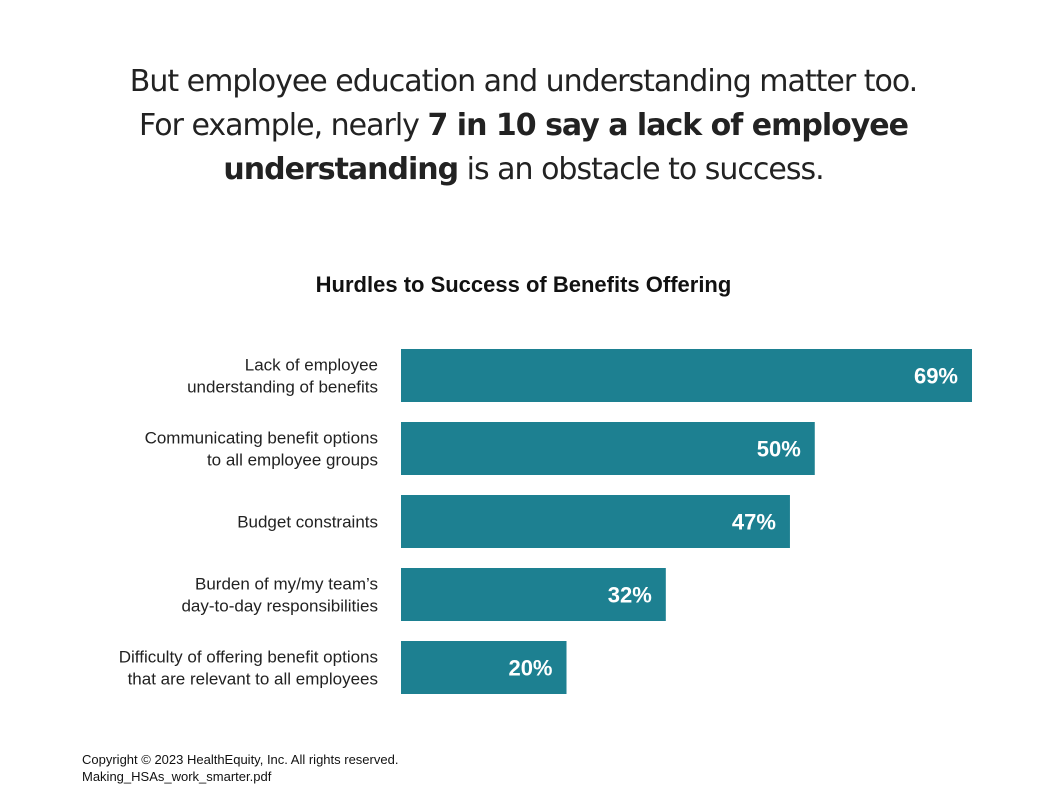  I want to click on category-label-line: Lack of employee, so click(311, 365).